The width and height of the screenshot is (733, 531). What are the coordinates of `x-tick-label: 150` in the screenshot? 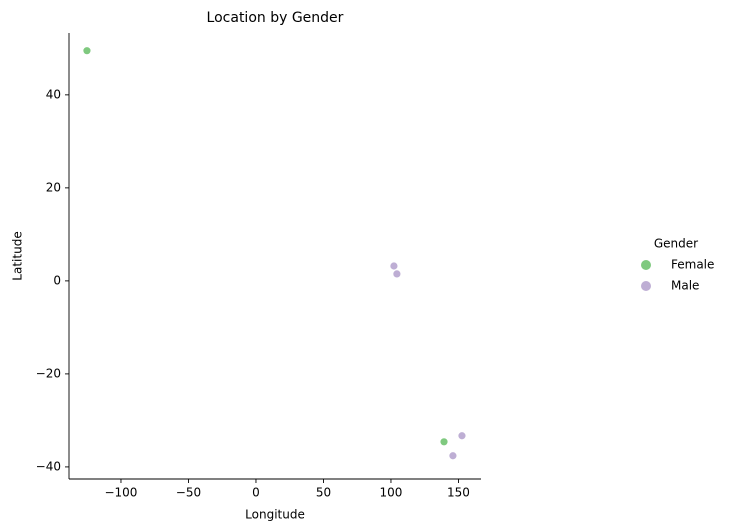 It's located at (458, 493).